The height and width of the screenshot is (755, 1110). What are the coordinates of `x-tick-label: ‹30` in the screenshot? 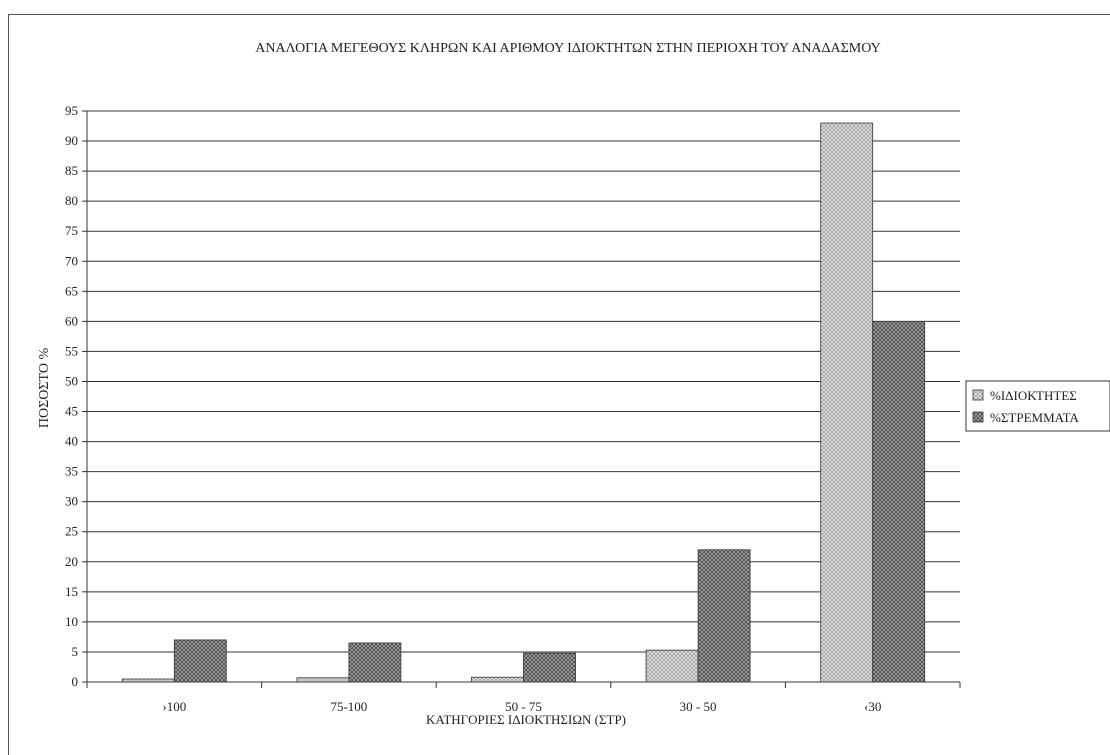 It's located at (872, 706).